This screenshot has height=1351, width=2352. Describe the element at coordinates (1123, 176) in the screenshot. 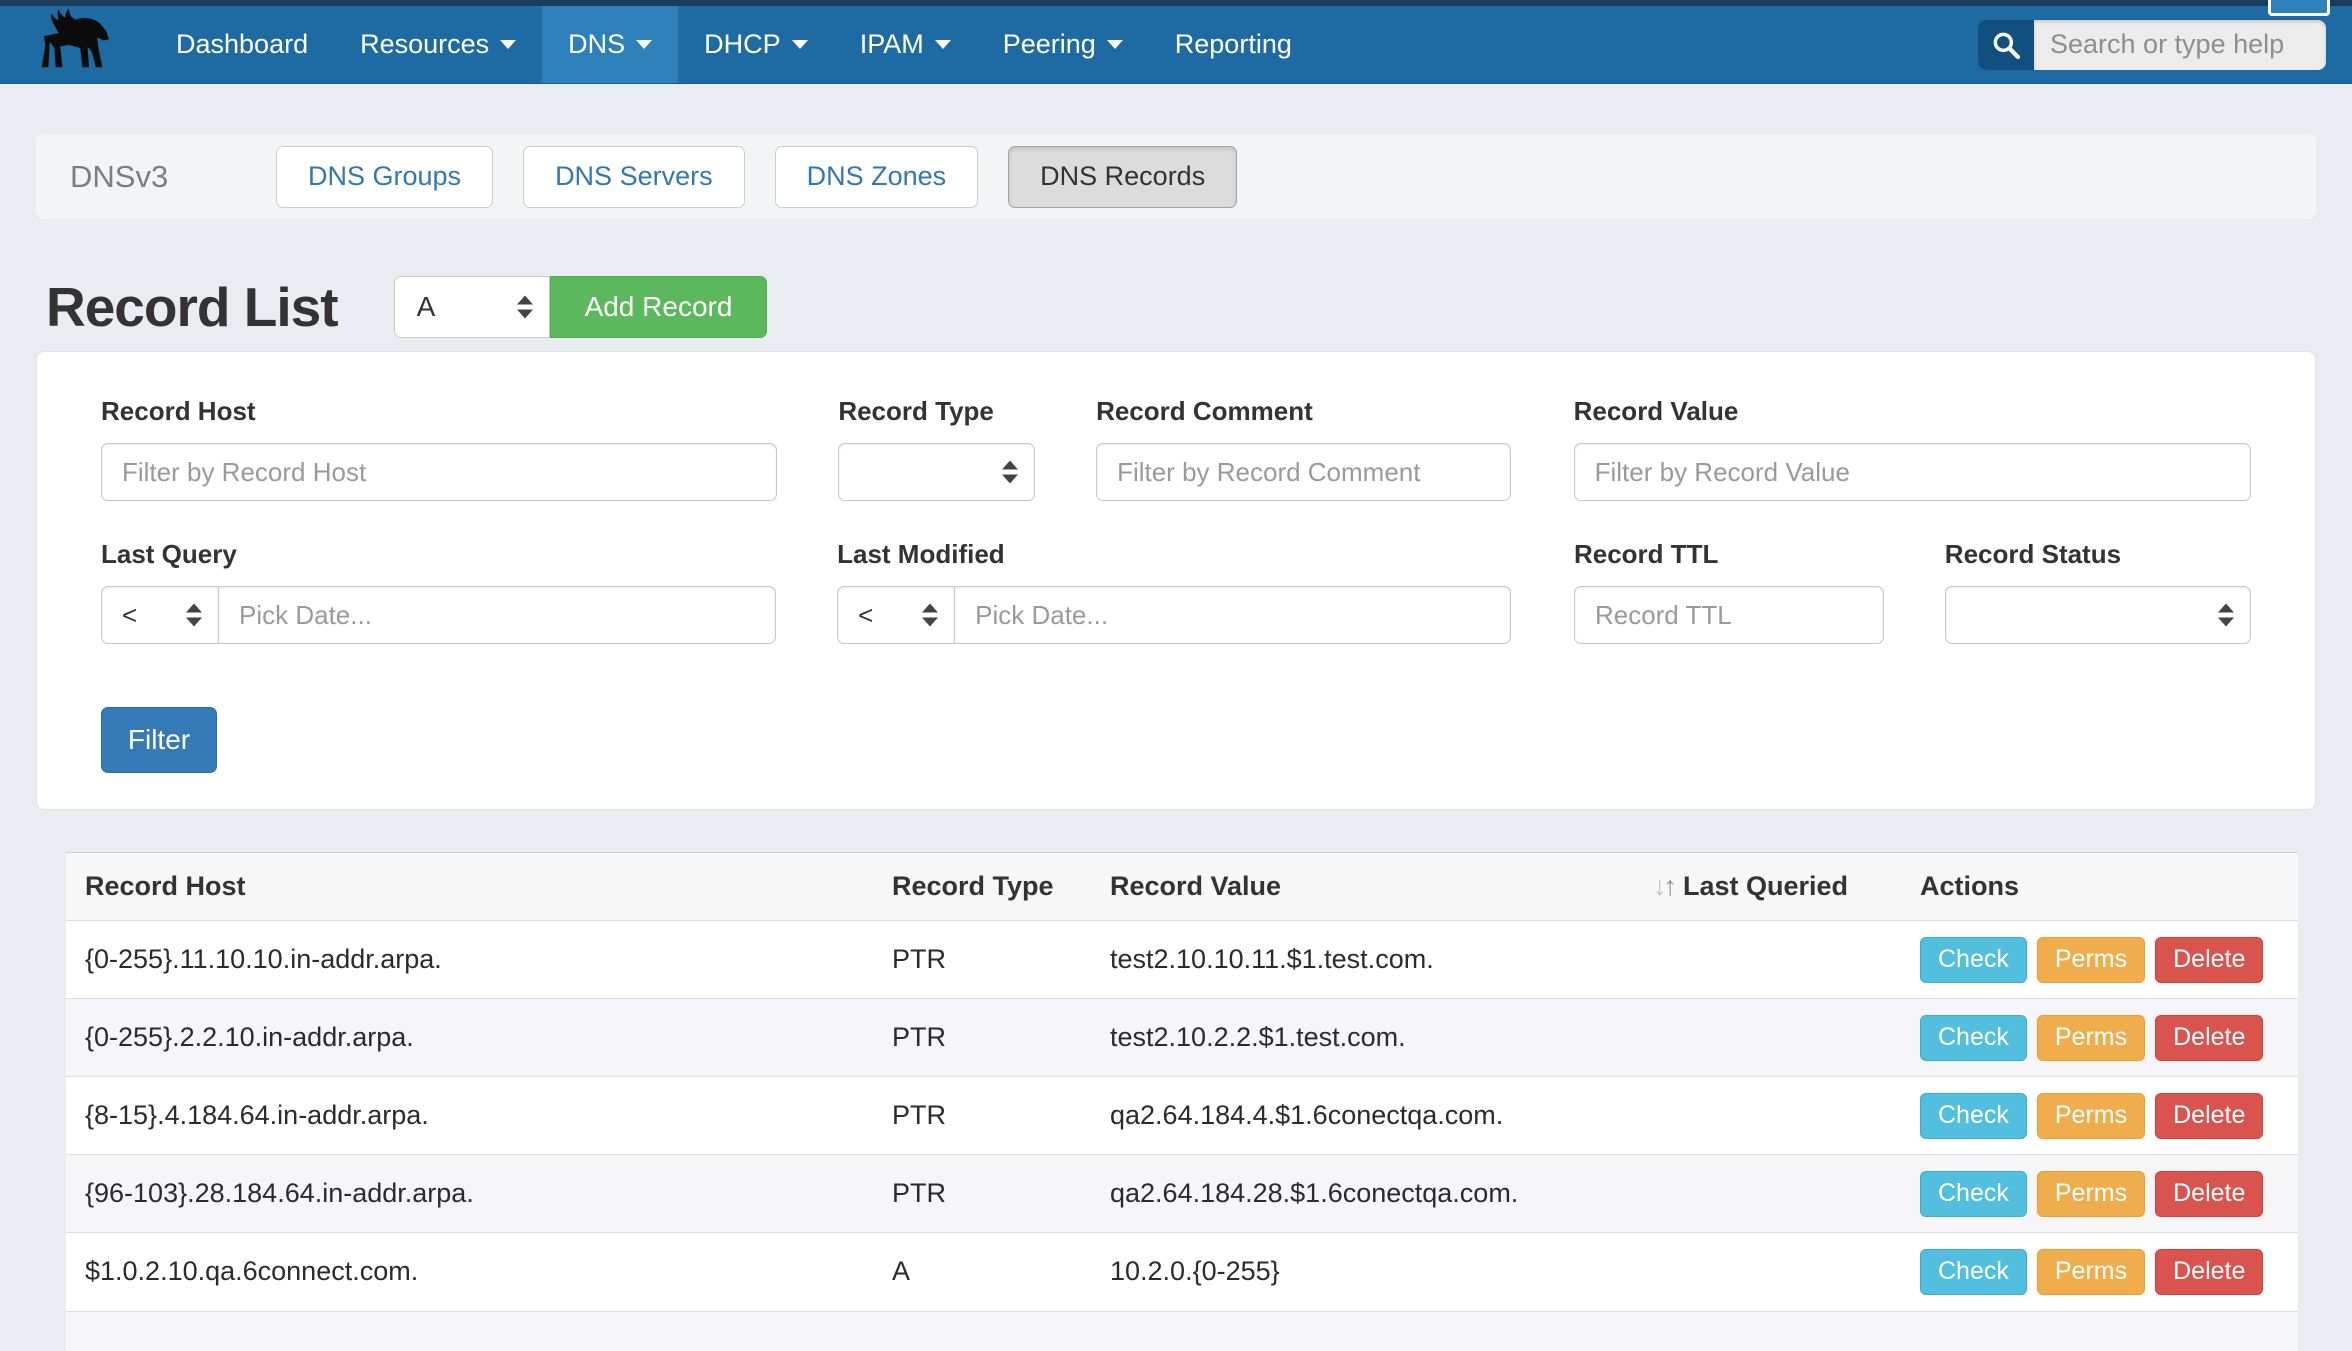

I see `tab-dns-records: DNS Records` at that location.